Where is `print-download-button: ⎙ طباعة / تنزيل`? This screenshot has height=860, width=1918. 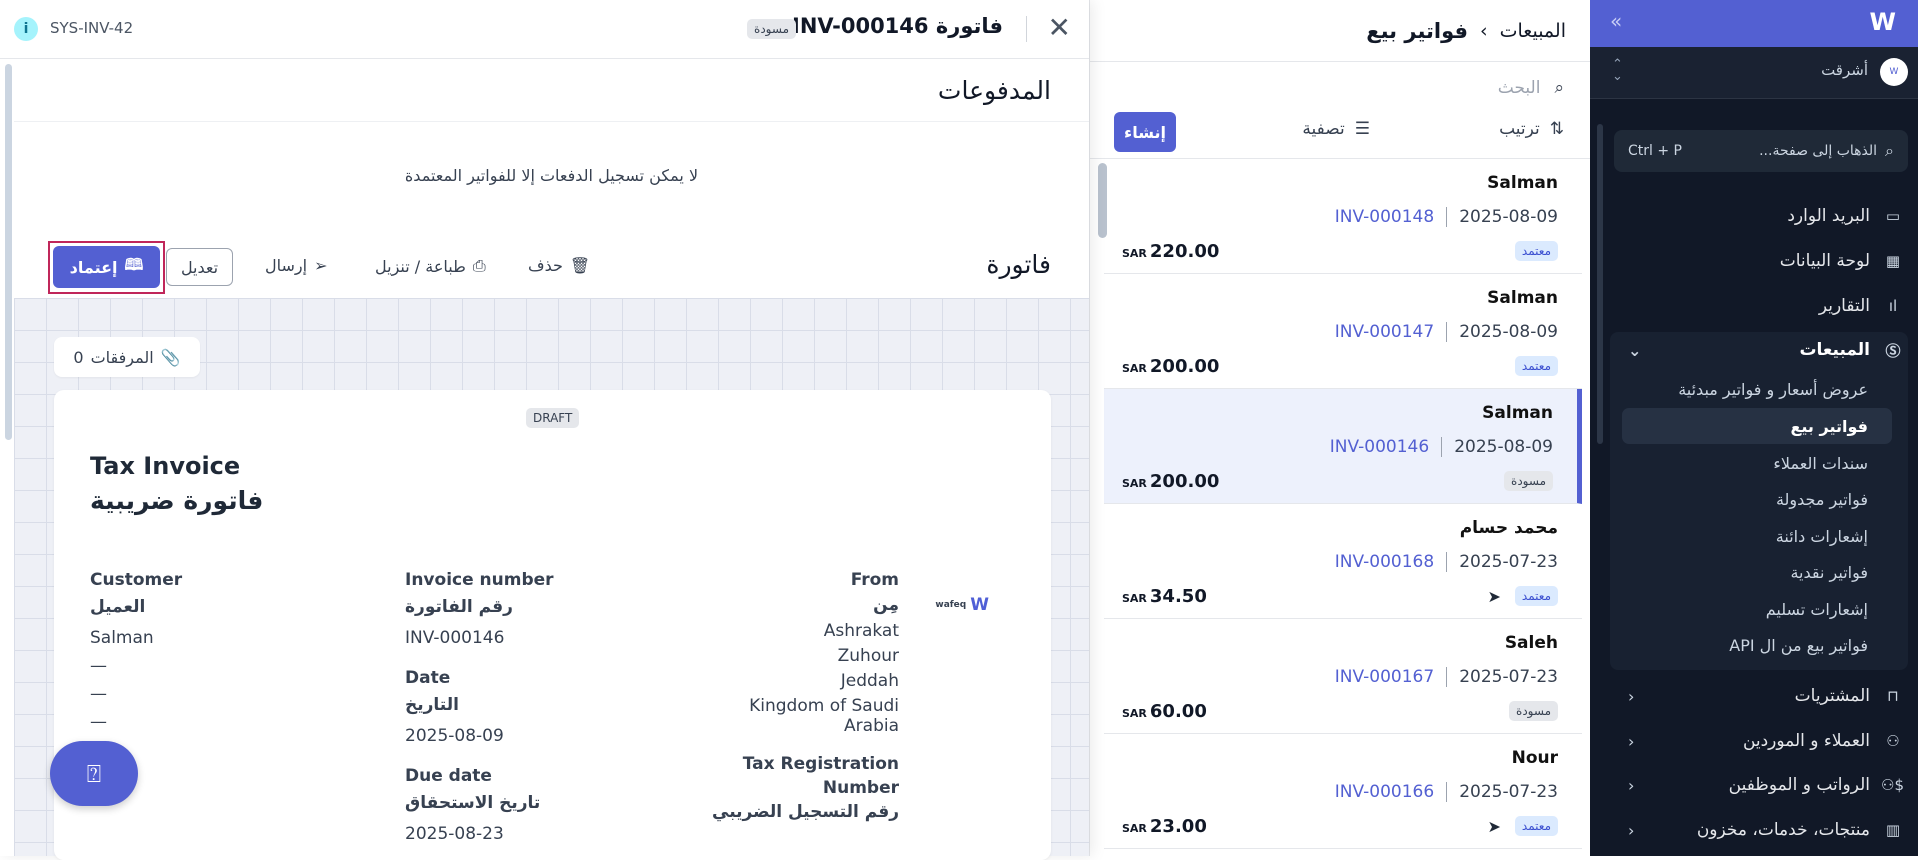 print-download-button: ⎙ طباعة / تنزيل is located at coordinates (430, 266).